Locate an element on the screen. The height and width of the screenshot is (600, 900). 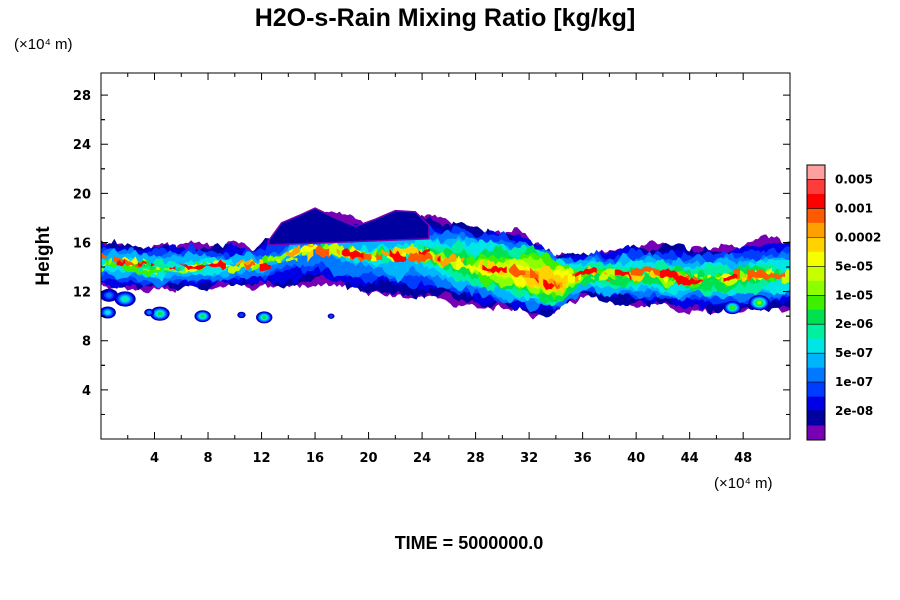
colorbar-label: 0.005 is located at coordinates (854, 179).